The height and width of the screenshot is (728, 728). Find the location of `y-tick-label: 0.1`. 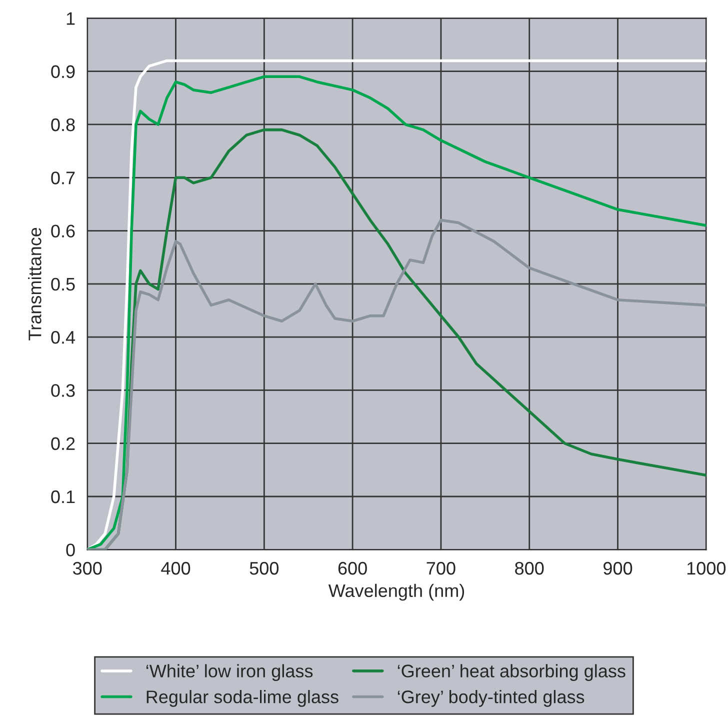

y-tick-label: 0.1 is located at coordinates (63, 497).